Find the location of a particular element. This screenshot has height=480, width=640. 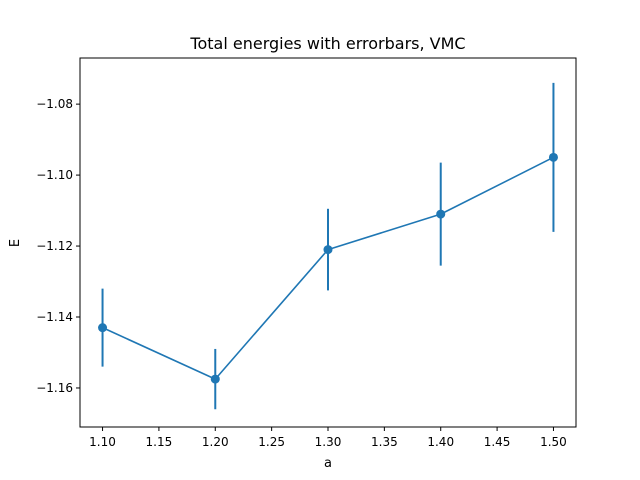

x-tick-label: 1.45 is located at coordinates (497, 442).